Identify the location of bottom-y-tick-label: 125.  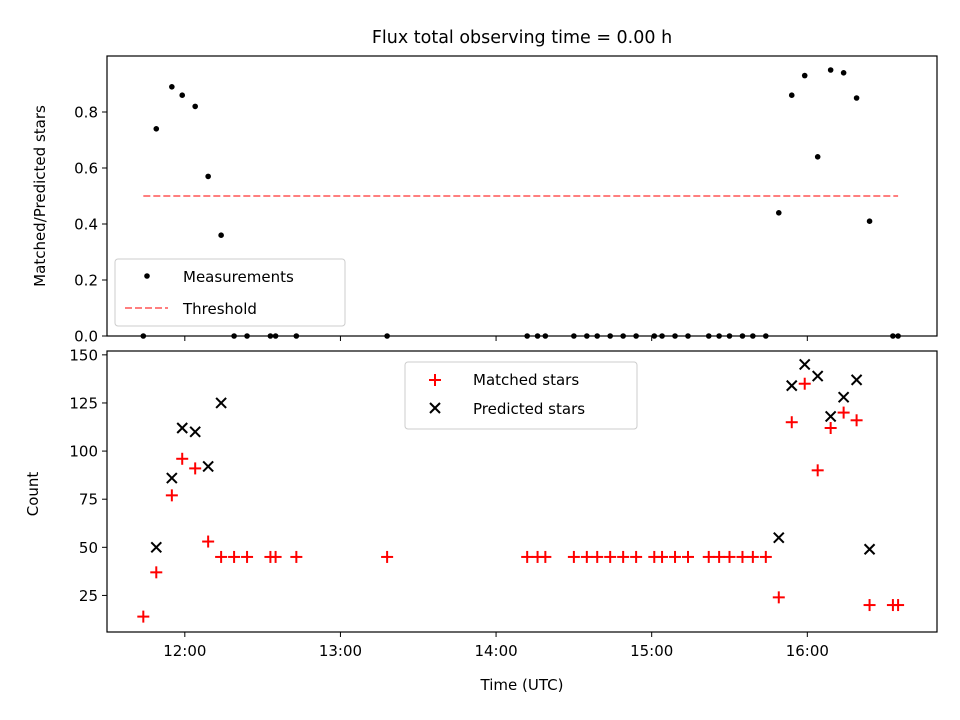
(83, 403).